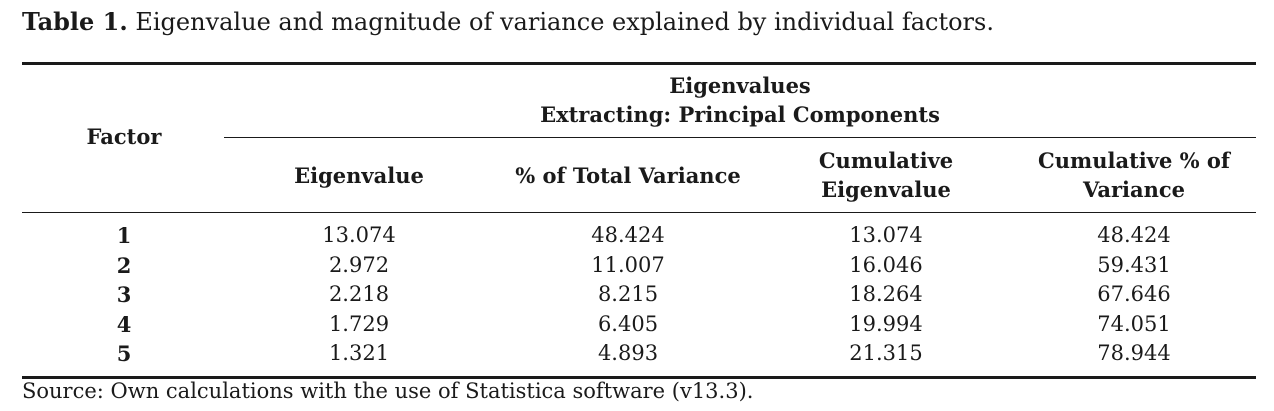 The height and width of the screenshot is (411, 1274). What do you see at coordinates (1134, 160) in the screenshot?
I see `col-header-cum-pct-line1: Cumulative % of` at bounding box center [1134, 160].